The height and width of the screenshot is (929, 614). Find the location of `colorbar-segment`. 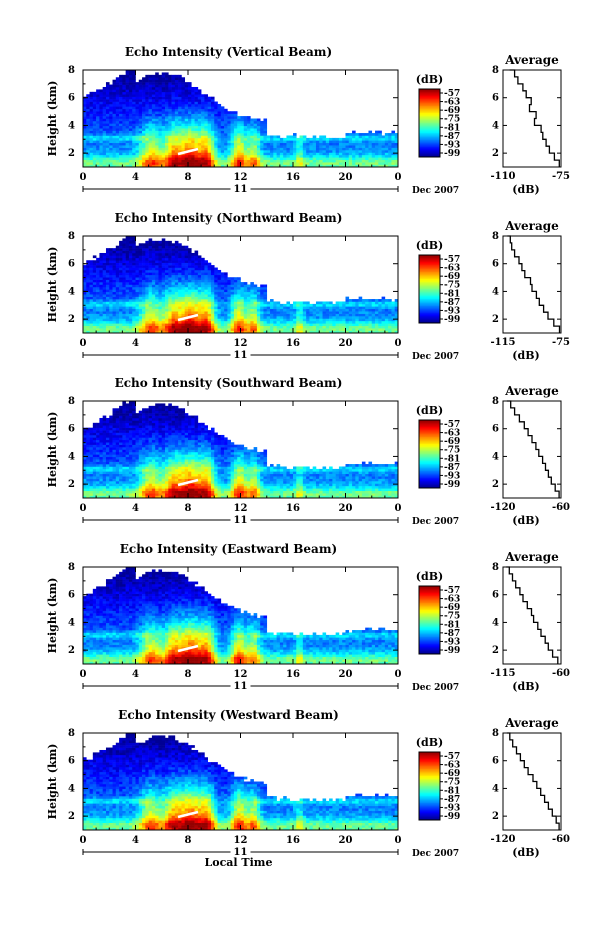

colorbar-segment is located at coordinates (429, 92).